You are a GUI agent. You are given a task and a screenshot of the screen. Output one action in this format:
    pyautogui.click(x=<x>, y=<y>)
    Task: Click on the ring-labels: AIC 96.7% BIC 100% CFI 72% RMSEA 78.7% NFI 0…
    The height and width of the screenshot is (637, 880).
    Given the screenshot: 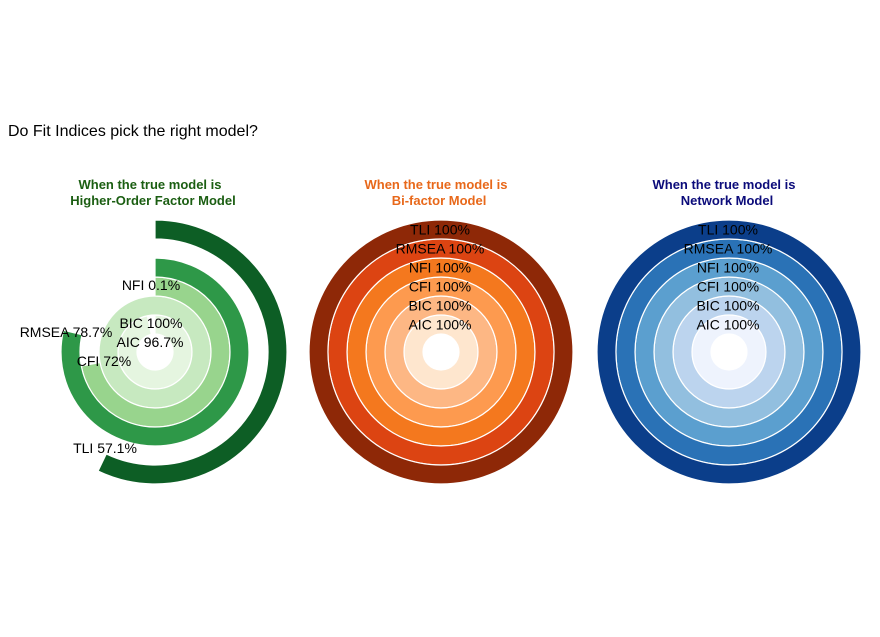 What is the action you would take?
    pyautogui.click(x=102, y=366)
    